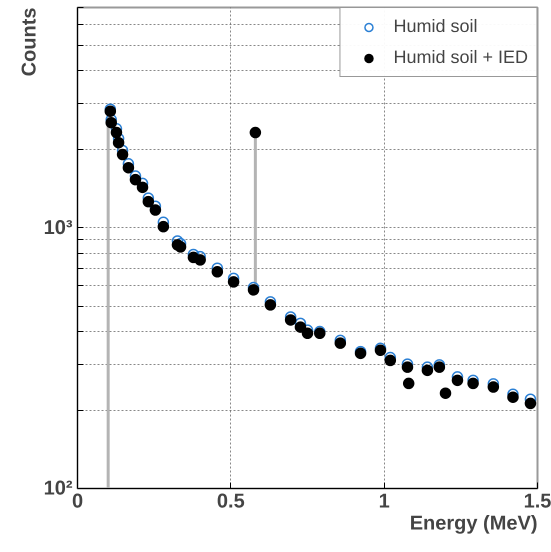 The height and width of the screenshot is (552, 551). What do you see at coordinates (58, 227) in the screenshot?
I see `y-tick-label: 10³` at bounding box center [58, 227].